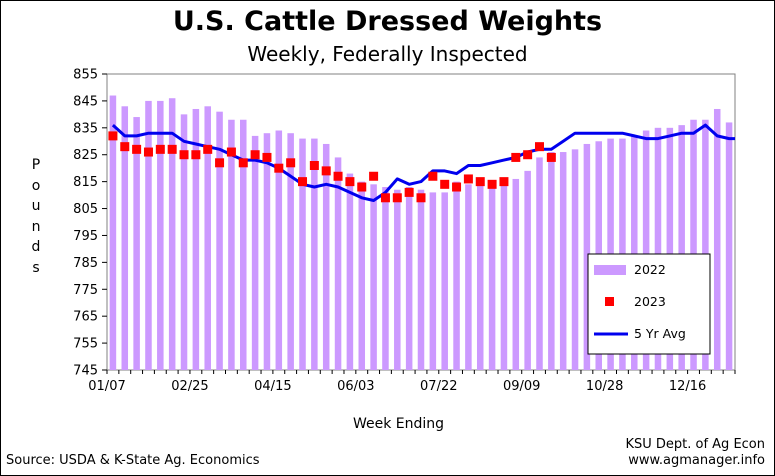  Describe the element at coordinates (521, 386) in the screenshot. I see `x-tick-label: 09/09` at that location.